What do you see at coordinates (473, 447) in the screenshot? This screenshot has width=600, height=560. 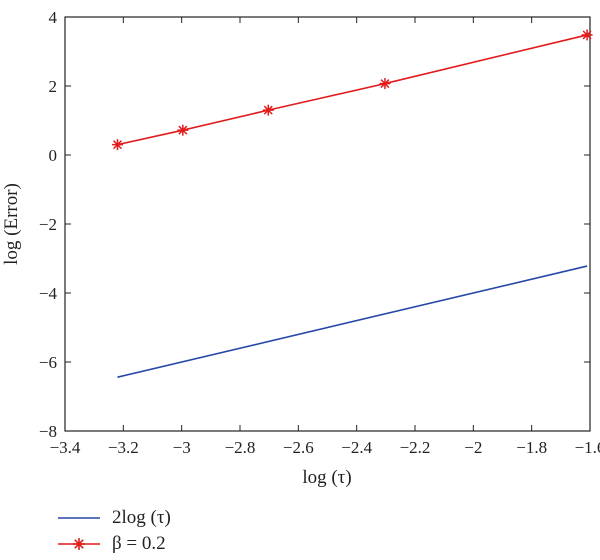 I see `x-tick-label: −2` at bounding box center [473, 447].